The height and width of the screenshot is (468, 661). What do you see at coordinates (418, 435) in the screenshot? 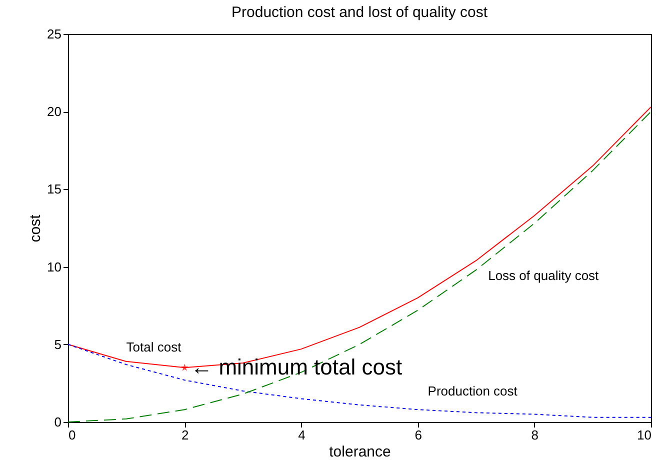
I see `x-tick-label: 6` at bounding box center [418, 435].